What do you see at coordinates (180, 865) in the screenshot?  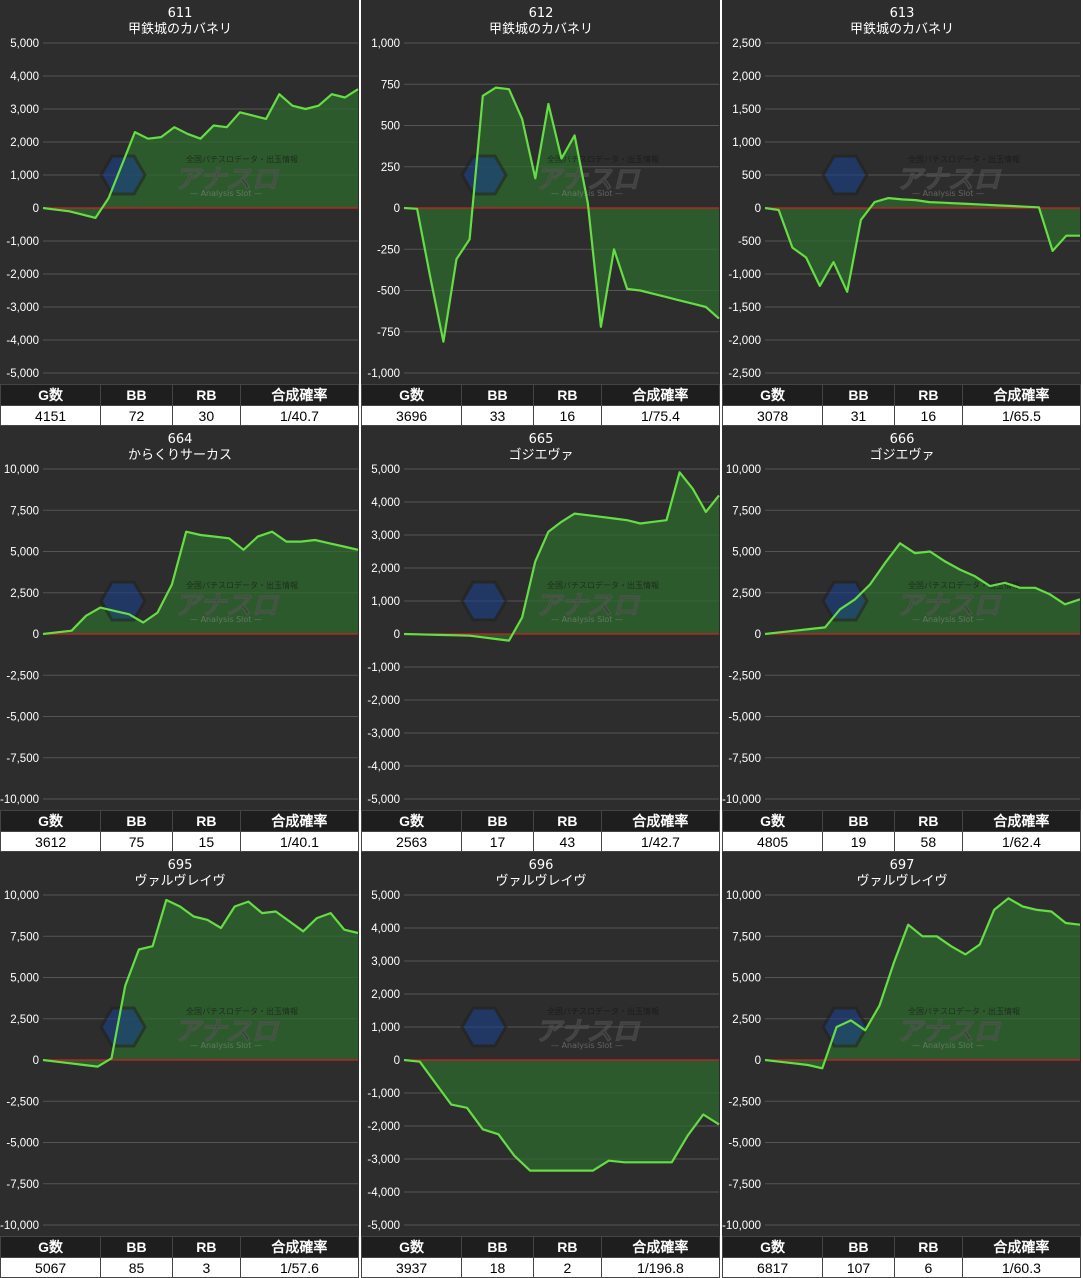 I see `machine-number: 695` at bounding box center [180, 865].